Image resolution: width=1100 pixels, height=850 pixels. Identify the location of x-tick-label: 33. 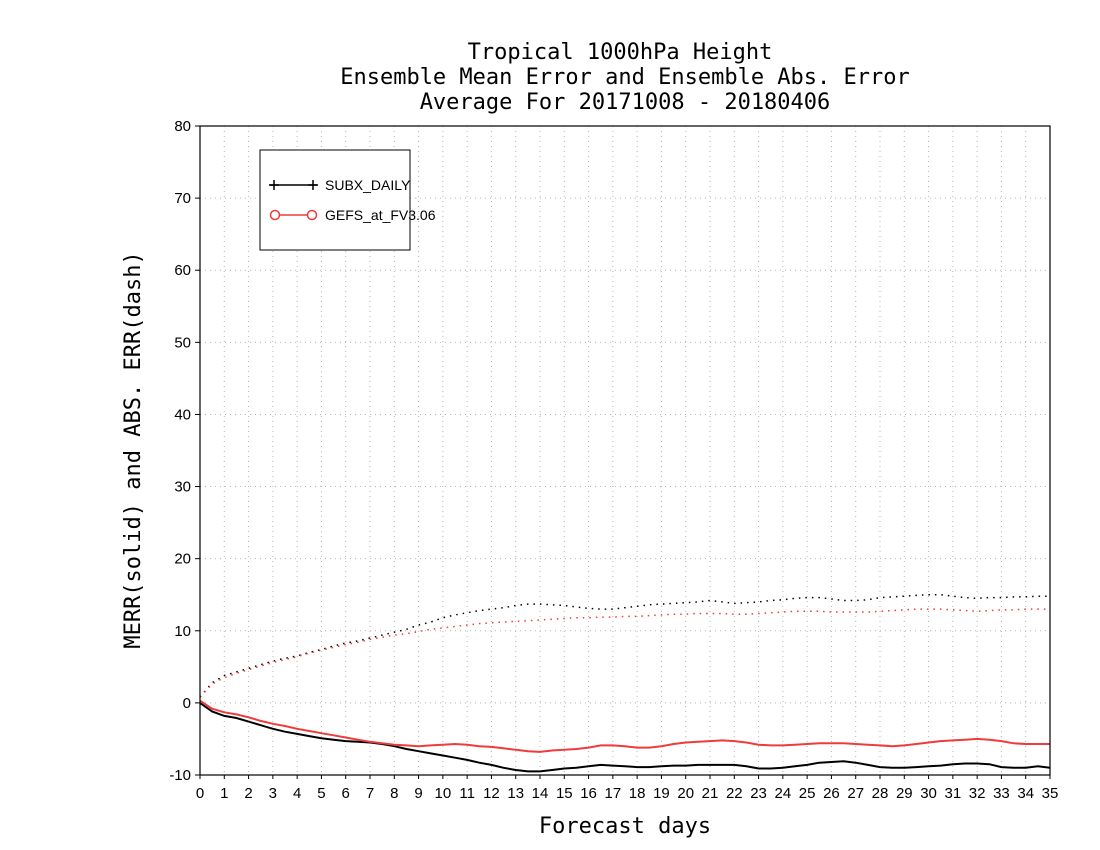
(1001, 793).